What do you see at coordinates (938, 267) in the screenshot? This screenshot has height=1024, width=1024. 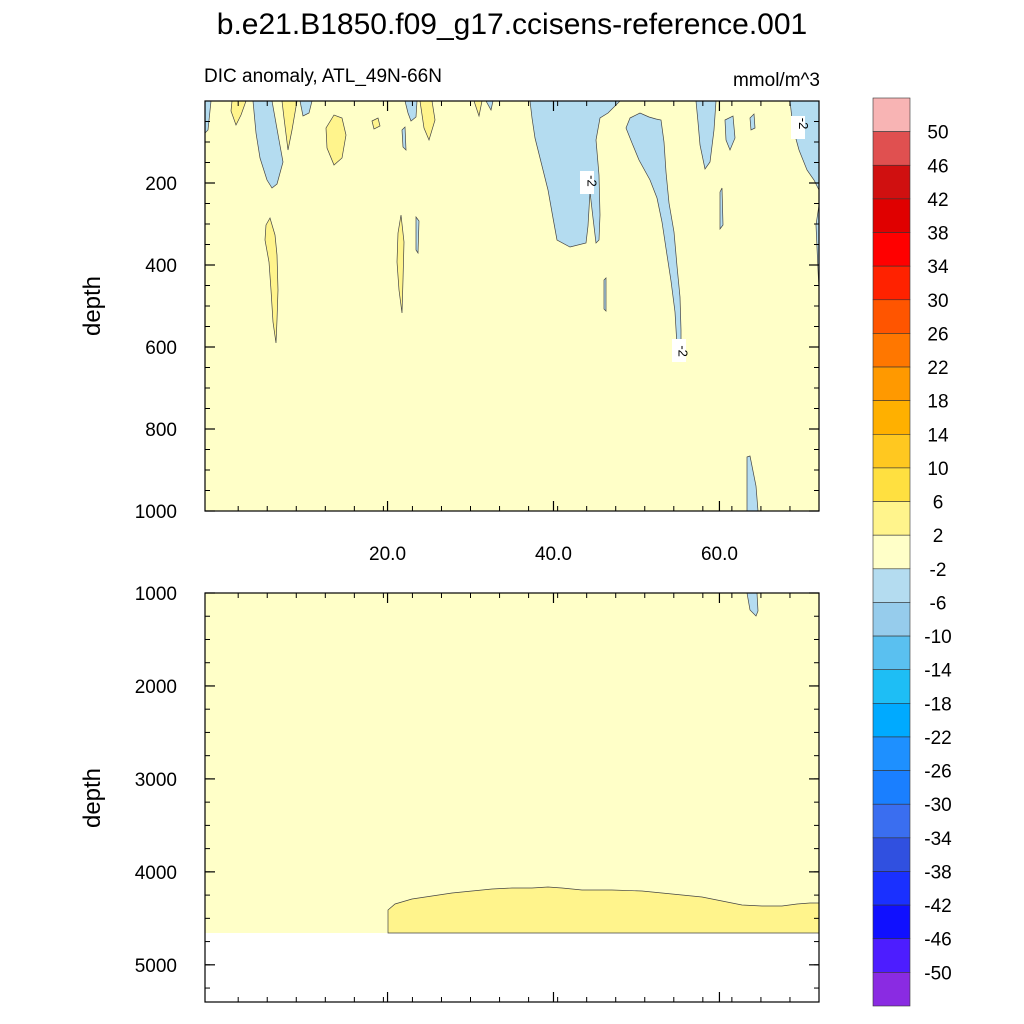 I see `colorbar-label: 34` at bounding box center [938, 267].